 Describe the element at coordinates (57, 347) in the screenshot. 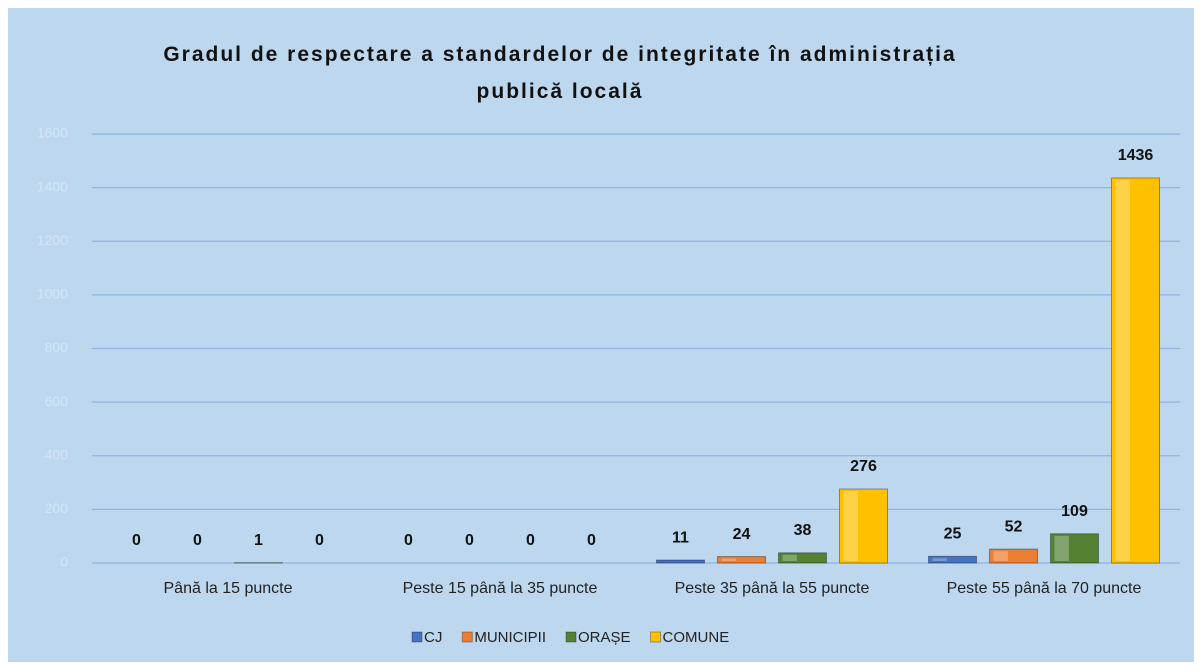

I see `y-tick-label: 800` at that location.